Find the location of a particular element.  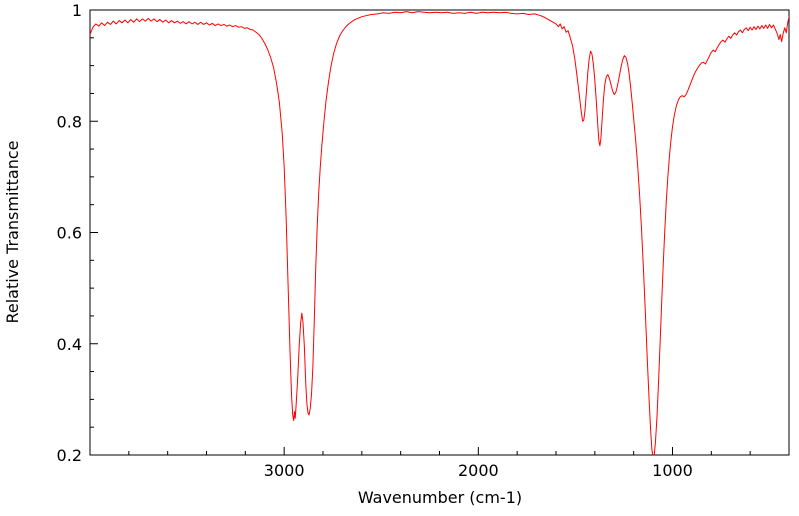

x-axis-label: Wavenumber (cm-1) is located at coordinates (440, 497).